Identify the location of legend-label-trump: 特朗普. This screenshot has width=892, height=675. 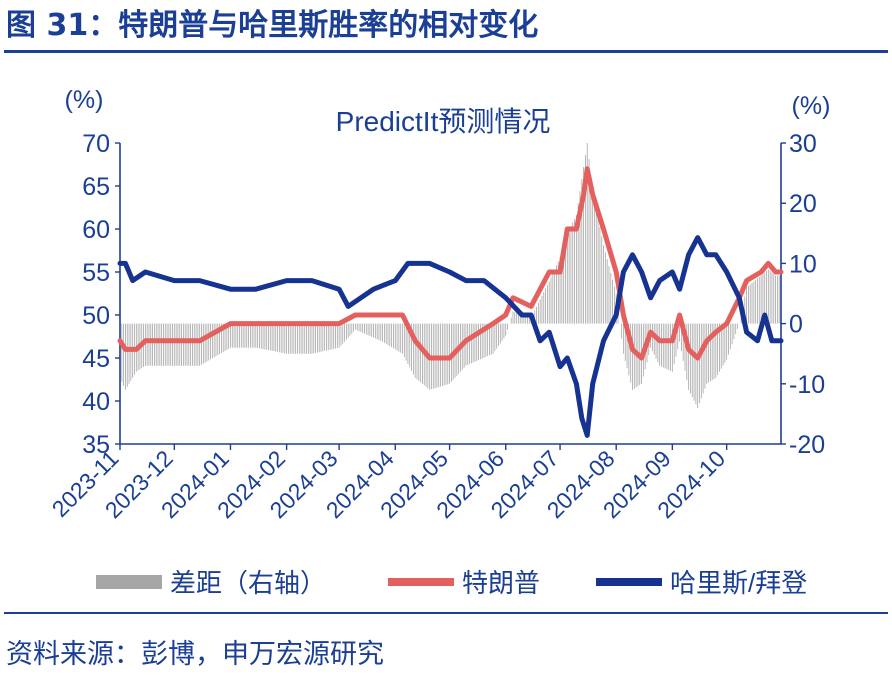
(501, 583).